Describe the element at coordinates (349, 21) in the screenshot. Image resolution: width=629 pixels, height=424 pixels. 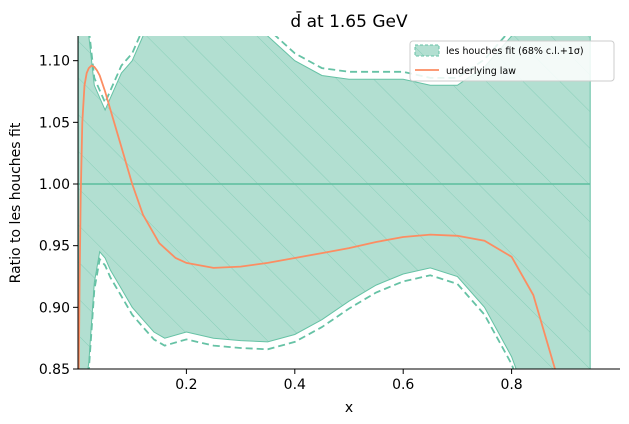
I see `chart-title: d̄ at 1.65 GeV` at that location.